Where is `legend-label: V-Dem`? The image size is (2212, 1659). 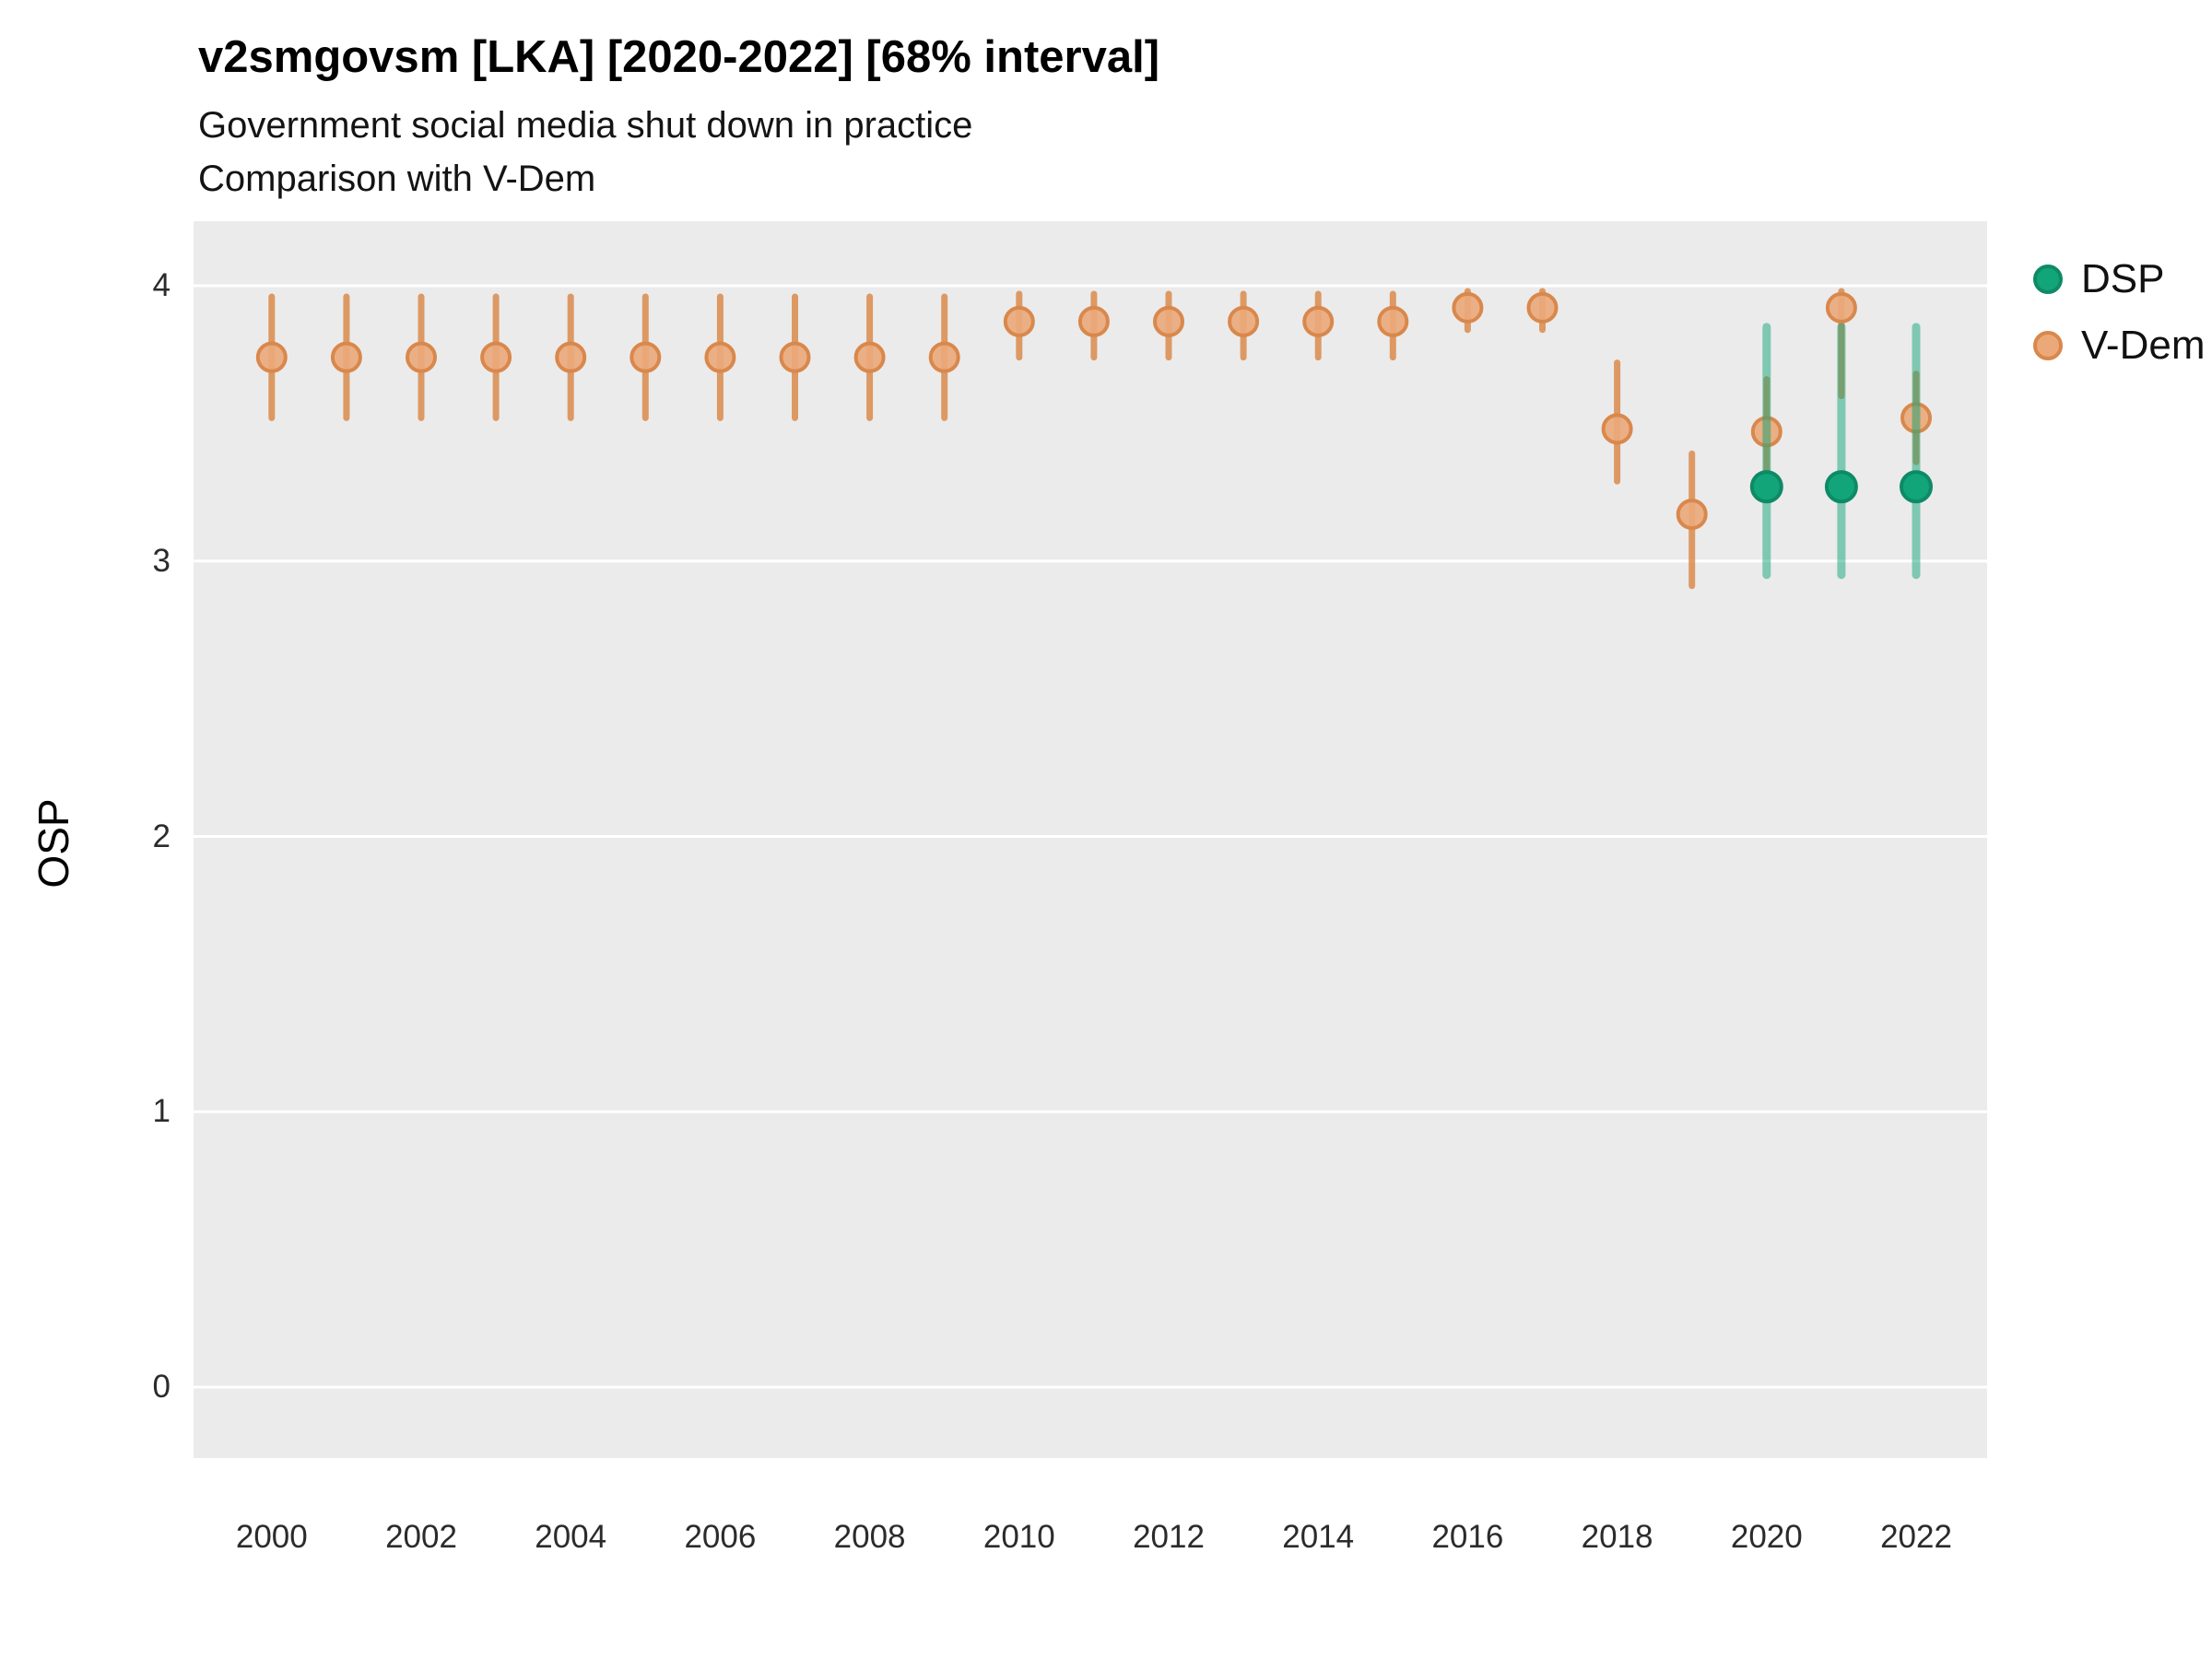
legend-label: V-Dem is located at coordinates (2143, 345).